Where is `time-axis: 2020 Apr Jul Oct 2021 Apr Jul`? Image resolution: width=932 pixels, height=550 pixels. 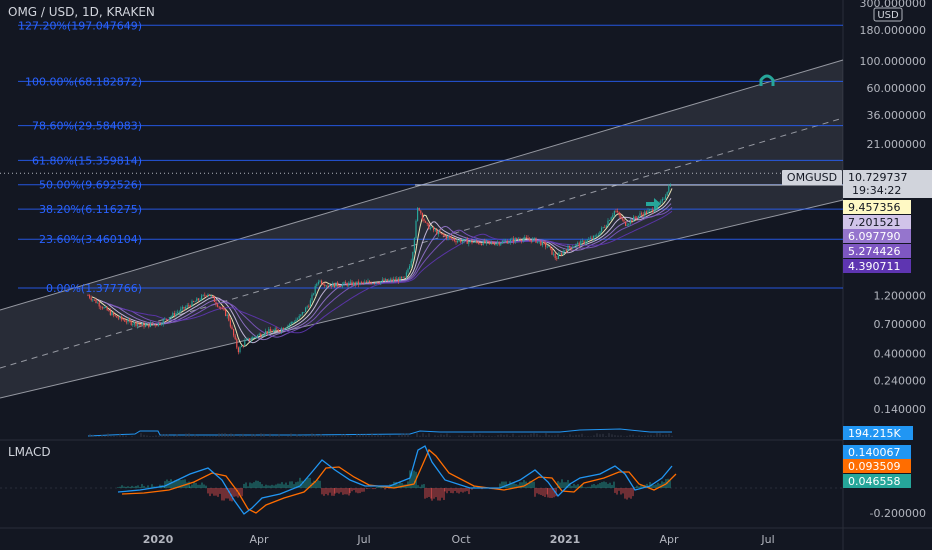 time-axis: 2020 Apr Jul Oct 2021 Apr Jul is located at coordinates (459, 539).